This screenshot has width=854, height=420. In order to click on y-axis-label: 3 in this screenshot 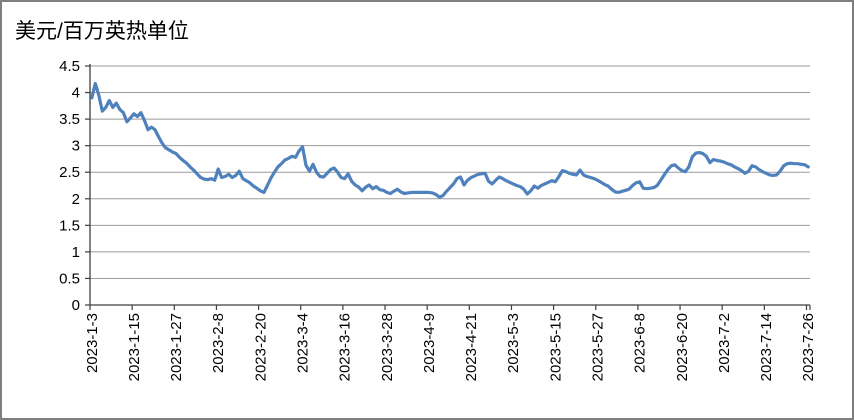, I will do `click(76, 146)`.